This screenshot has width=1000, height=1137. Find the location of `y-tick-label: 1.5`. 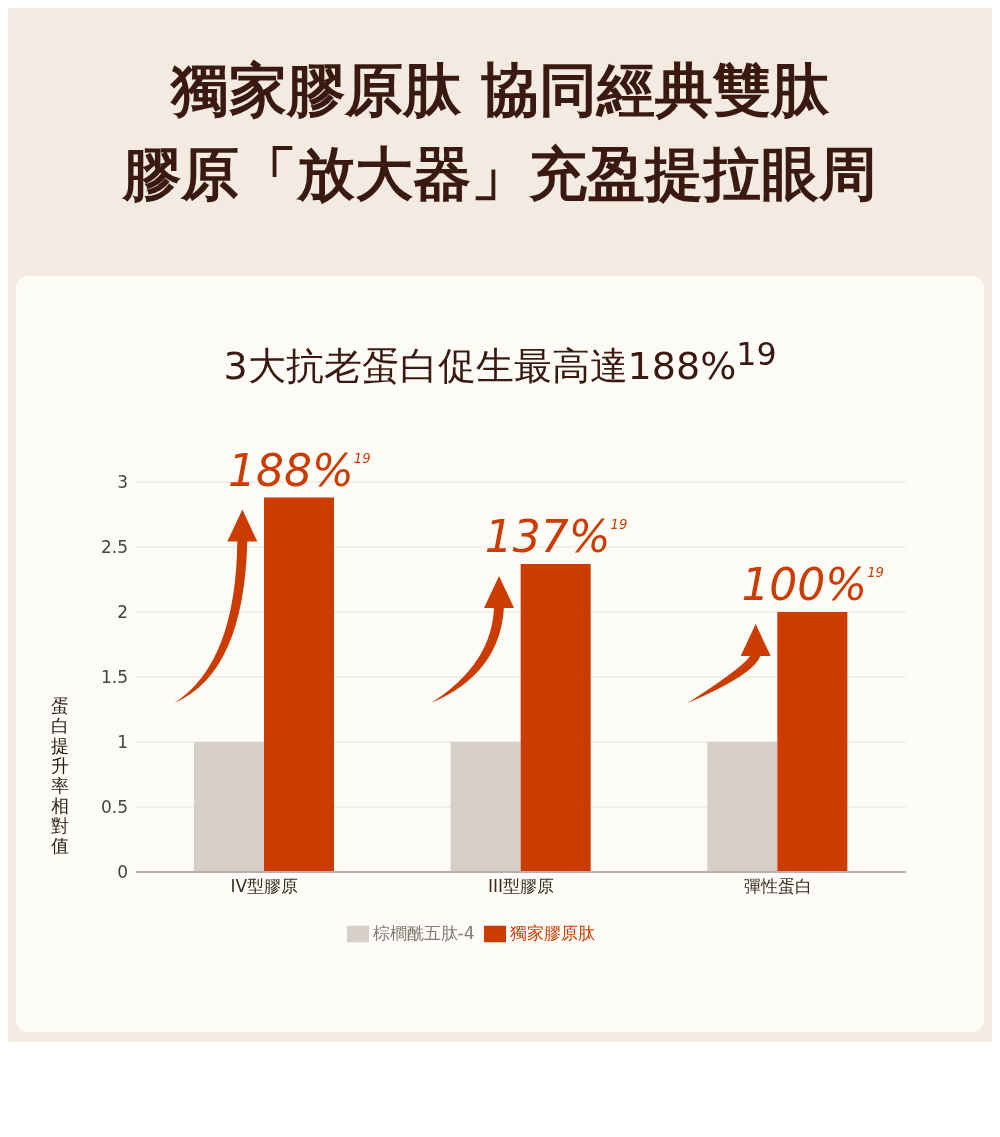

y-tick-label: 1.5 is located at coordinates (114, 676).